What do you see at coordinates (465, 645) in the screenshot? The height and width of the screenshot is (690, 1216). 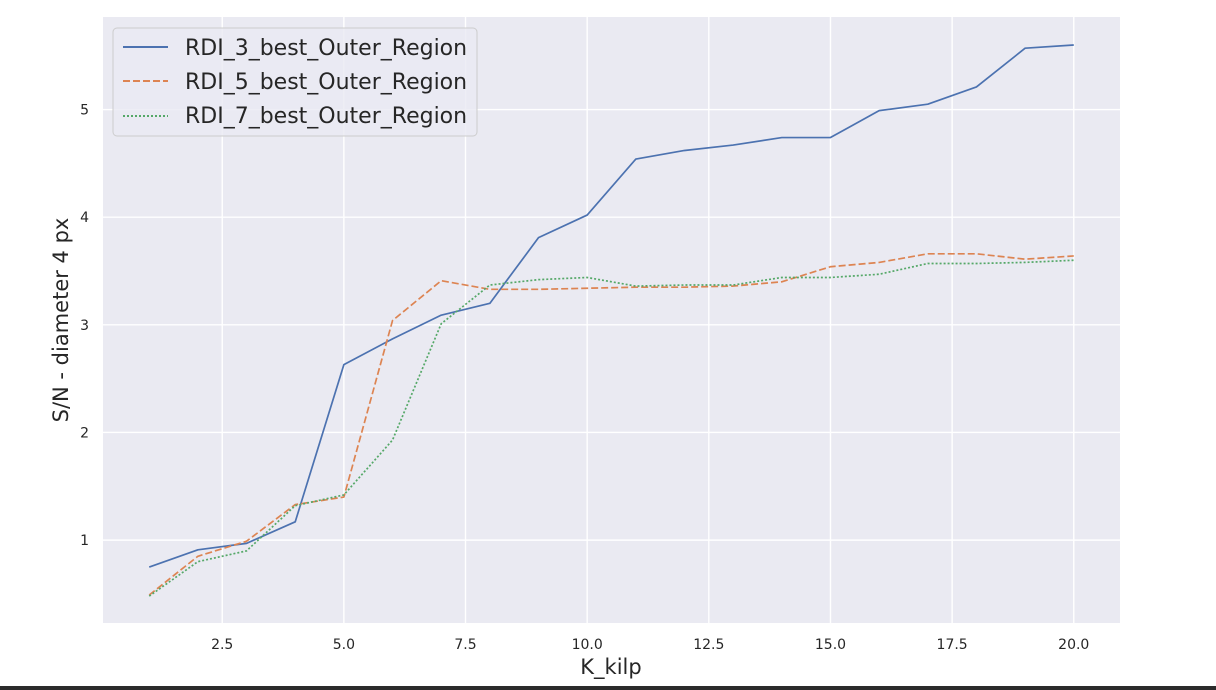 I see `x-tick-label: 7.5` at bounding box center [465, 645].